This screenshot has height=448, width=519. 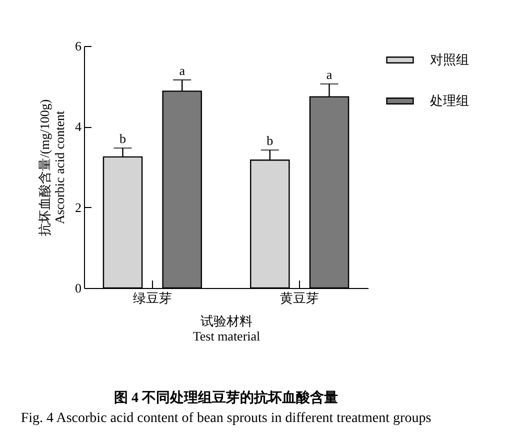 What do you see at coordinates (152, 298) in the screenshot?
I see `x-tick-label: 绿豆芽` at bounding box center [152, 298].